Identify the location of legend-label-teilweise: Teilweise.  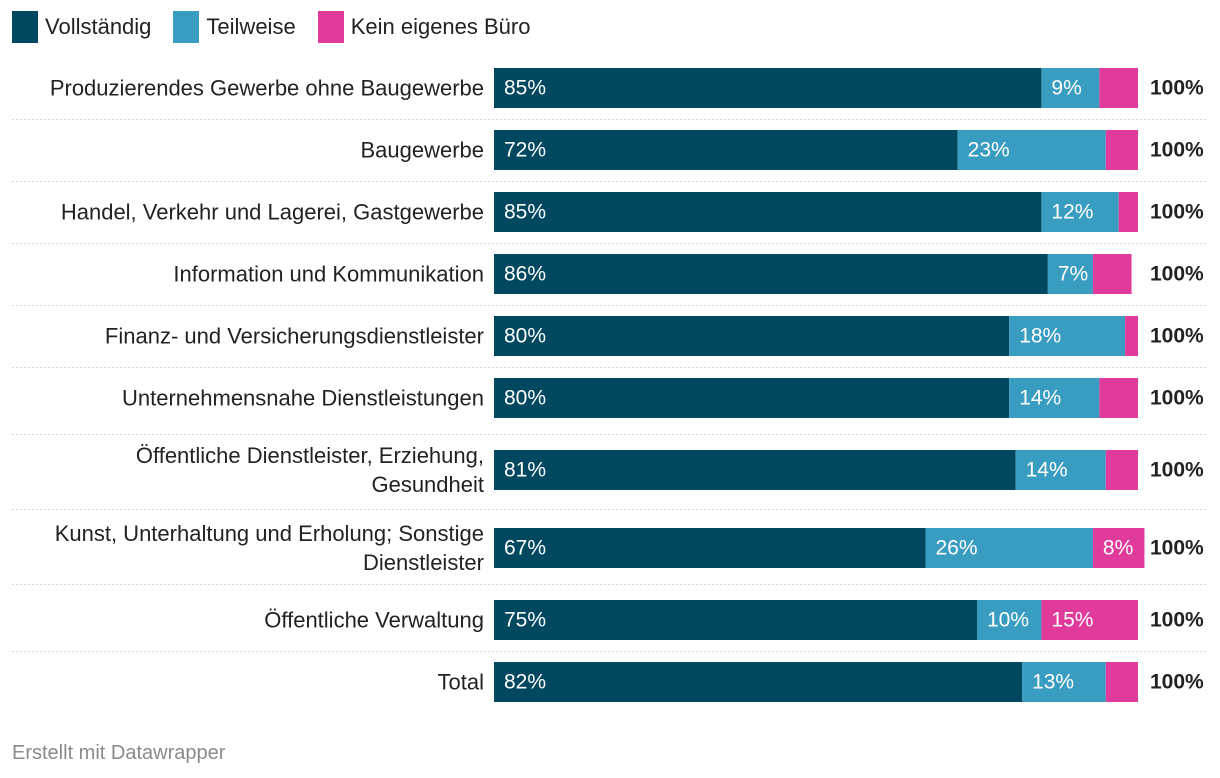
(251, 26).